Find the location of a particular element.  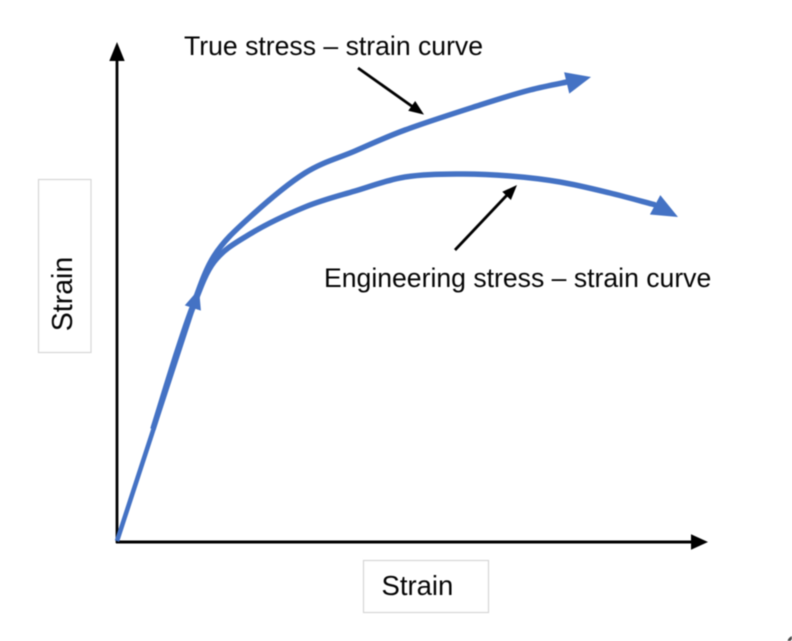

svg-text:Engineering stress – strain cu: Engineering stress – strain curve is located at coordinates (517, 278).